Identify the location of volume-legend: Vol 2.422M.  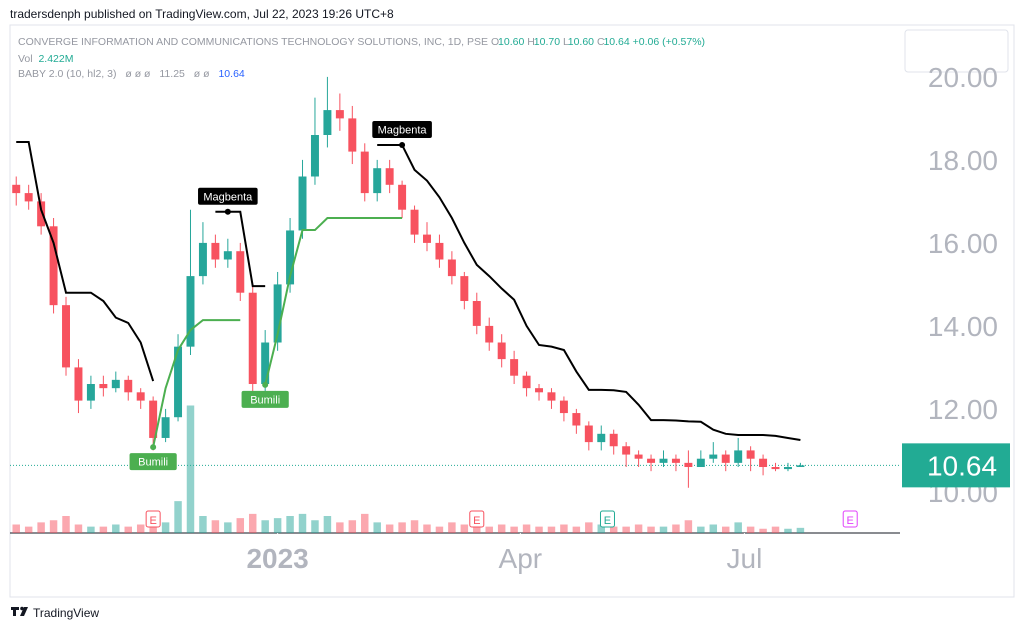
(45, 59).